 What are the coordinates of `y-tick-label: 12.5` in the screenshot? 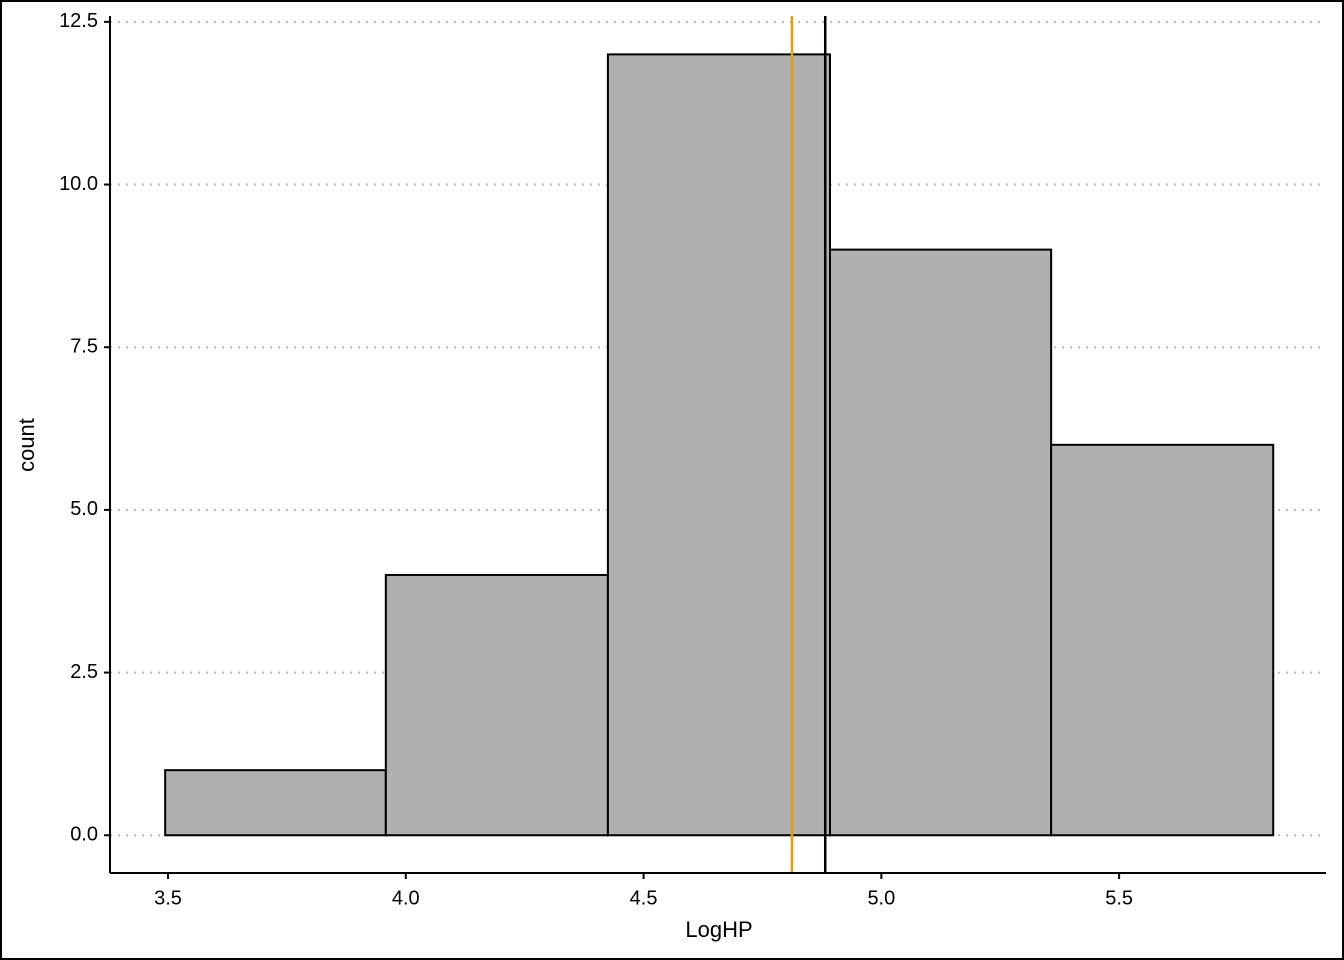 It's located at (78, 21).